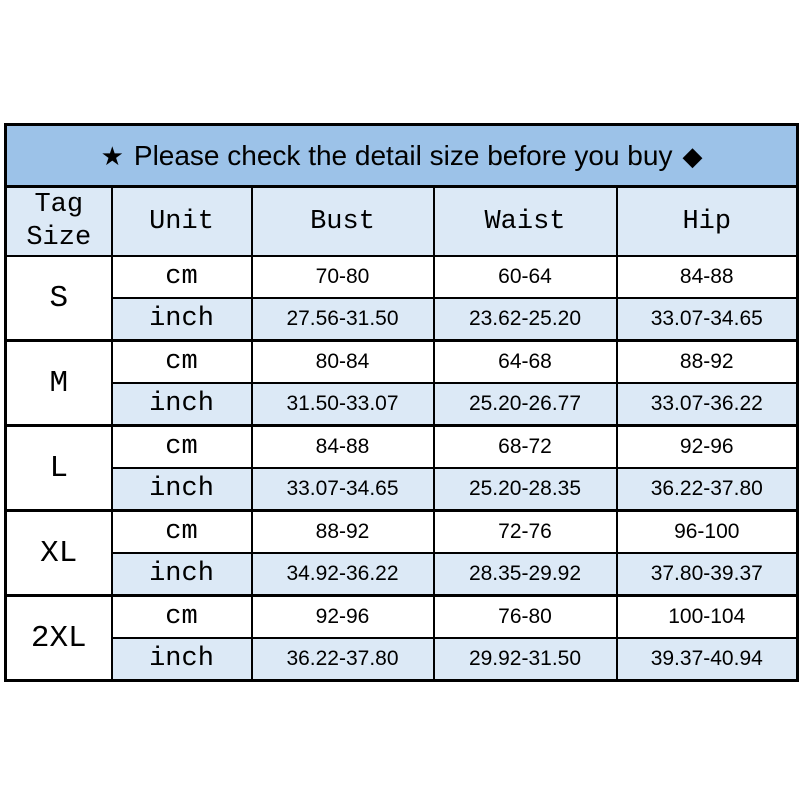 The width and height of the screenshot is (800, 800). I want to click on cell-waist-cm: 60-64, so click(525, 277).